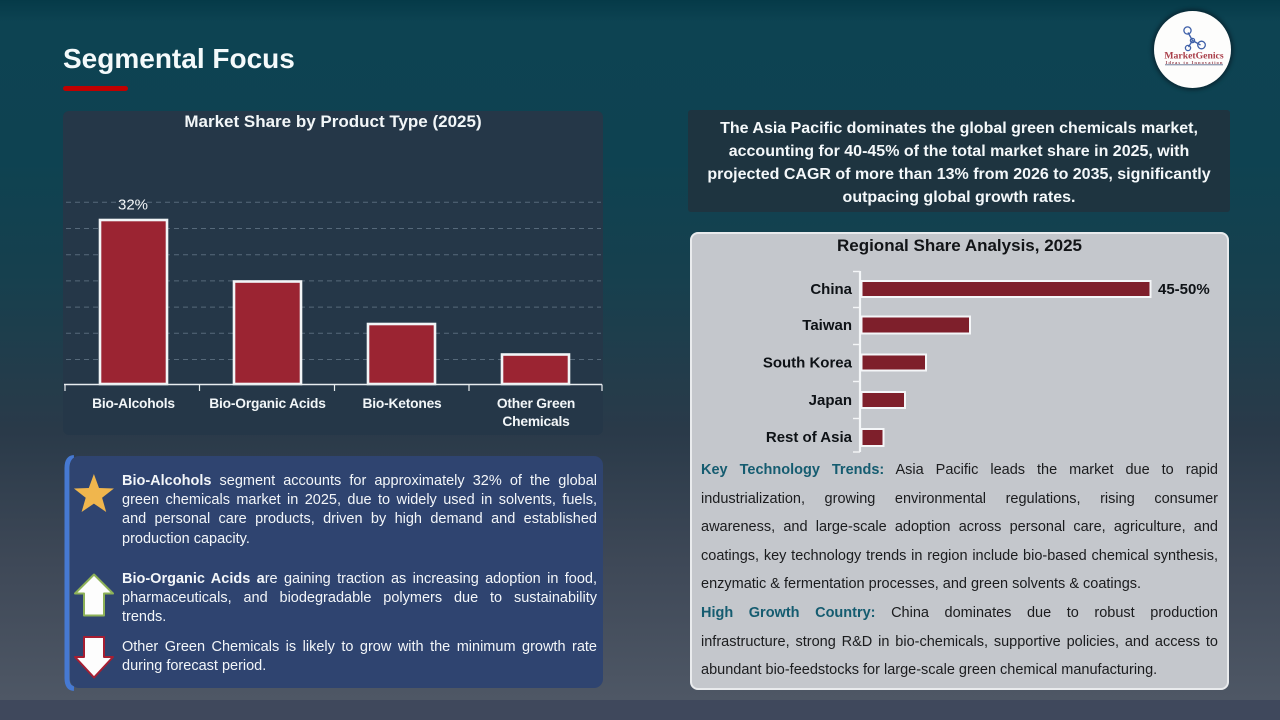 The width and height of the screenshot is (1280, 720). What do you see at coordinates (809, 437) in the screenshot?
I see `svg-text: Rest of Asia` at bounding box center [809, 437].